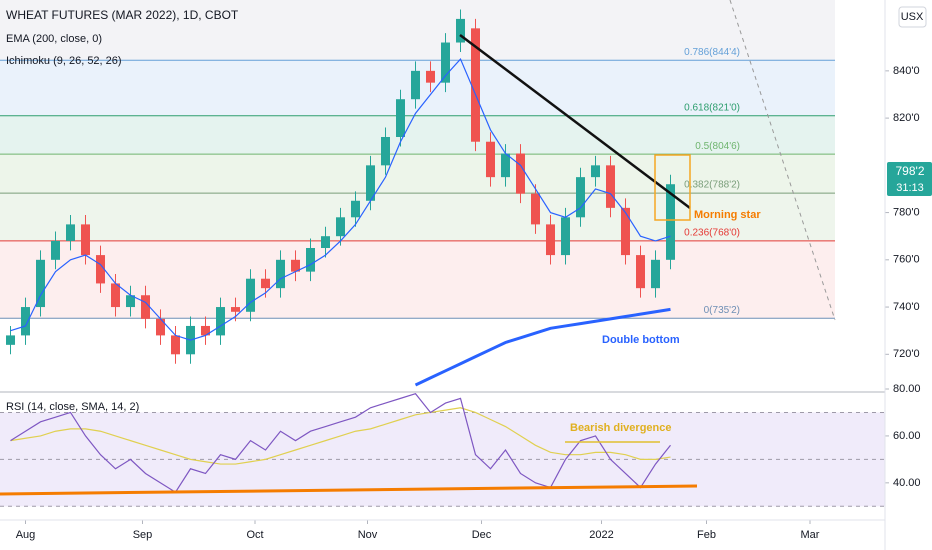  Describe the element at coordinates (906, 307) in the screenshot. I see `y-tick-label: 740'0` at that location.